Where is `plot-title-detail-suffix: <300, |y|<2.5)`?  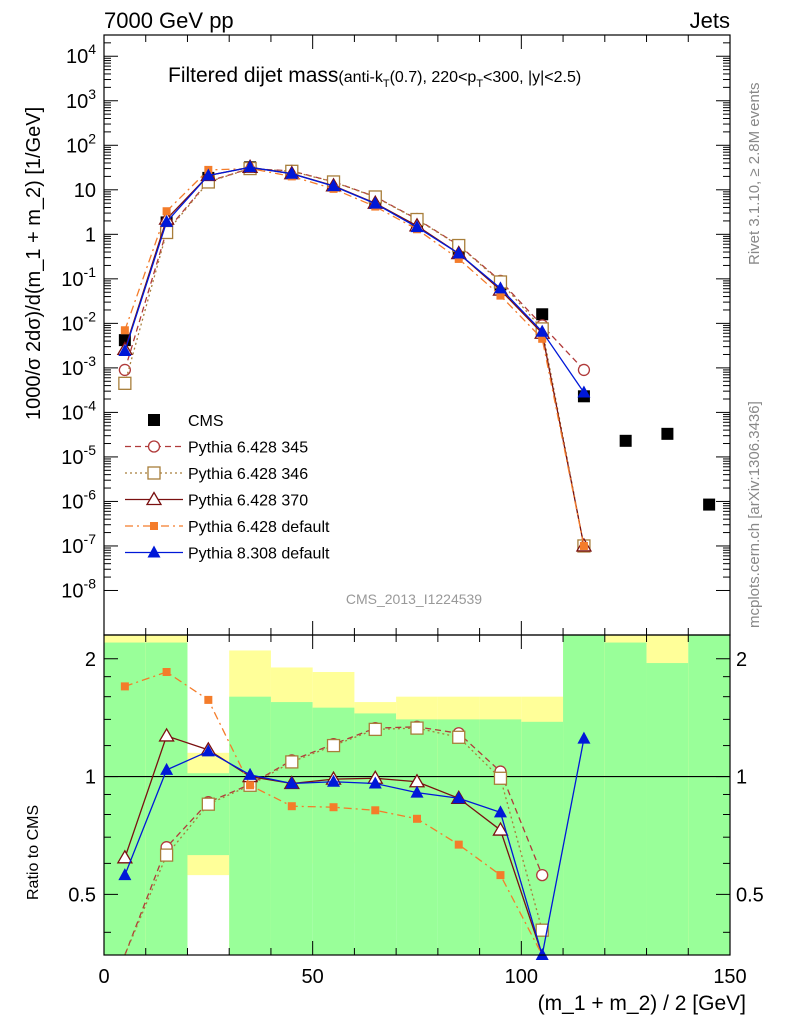
plot-title-detail-suffix: <300, |y|<2.5) is located at coordinates (532, 77).